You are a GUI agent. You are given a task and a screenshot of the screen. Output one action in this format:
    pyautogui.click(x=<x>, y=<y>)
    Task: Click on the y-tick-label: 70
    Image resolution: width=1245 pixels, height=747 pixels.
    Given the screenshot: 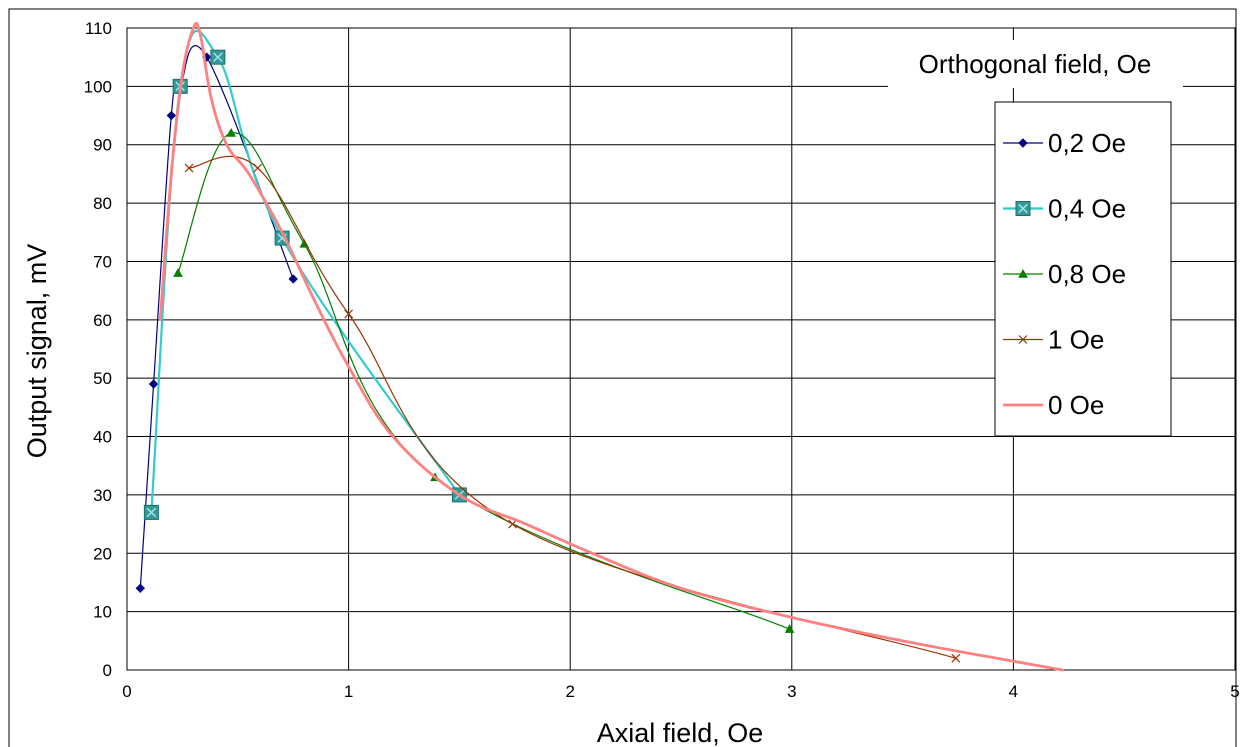 What is the action you would take?
    pyautogui.click(x=102, y=261)
    